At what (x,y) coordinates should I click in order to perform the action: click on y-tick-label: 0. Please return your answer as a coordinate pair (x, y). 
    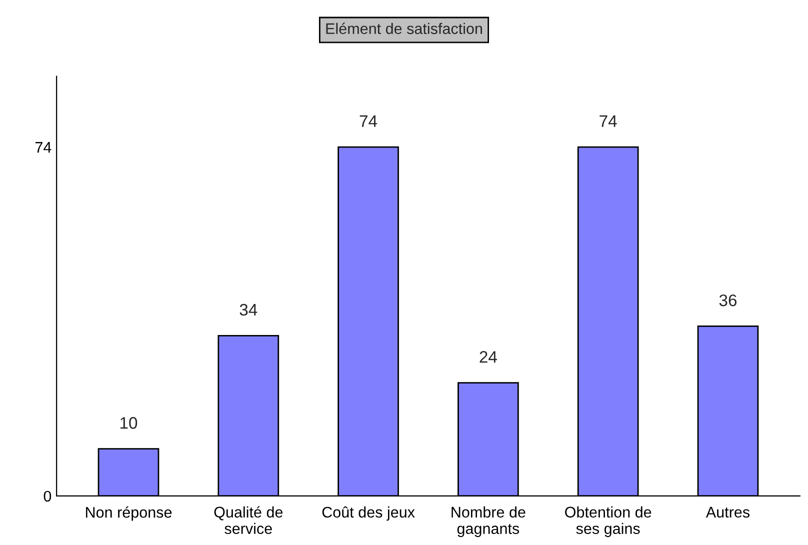
    Looking at the image, I should click on (48, 496).